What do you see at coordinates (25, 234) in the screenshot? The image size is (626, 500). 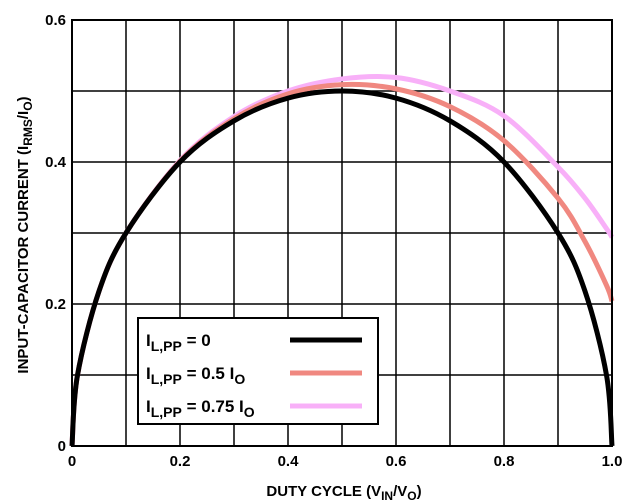 I see `y-axis-title: INPUT-CAPACITOR CURRENT (IRMS/IO)` at bounding box center [25, 234].